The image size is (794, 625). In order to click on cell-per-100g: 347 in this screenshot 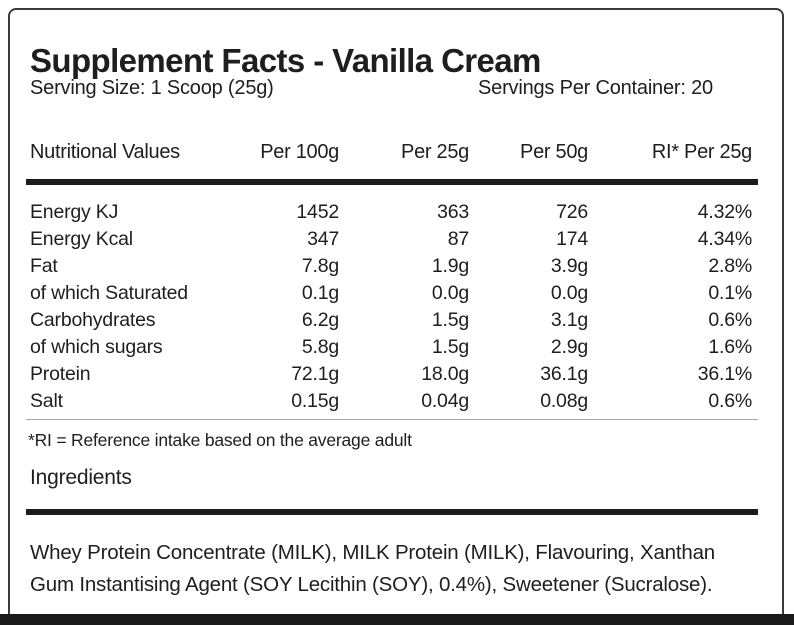, I will do `click(323, 239)`.